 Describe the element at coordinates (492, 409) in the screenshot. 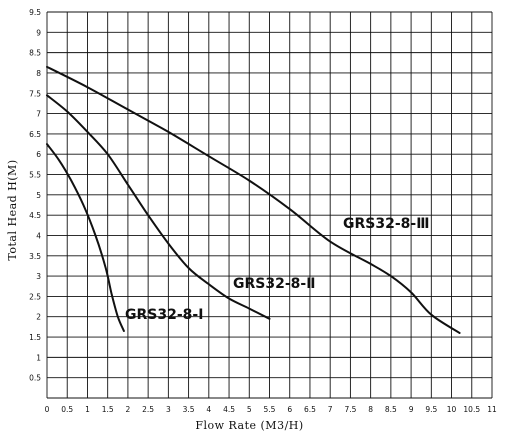

I see `x-tick-label: 11` at that location.